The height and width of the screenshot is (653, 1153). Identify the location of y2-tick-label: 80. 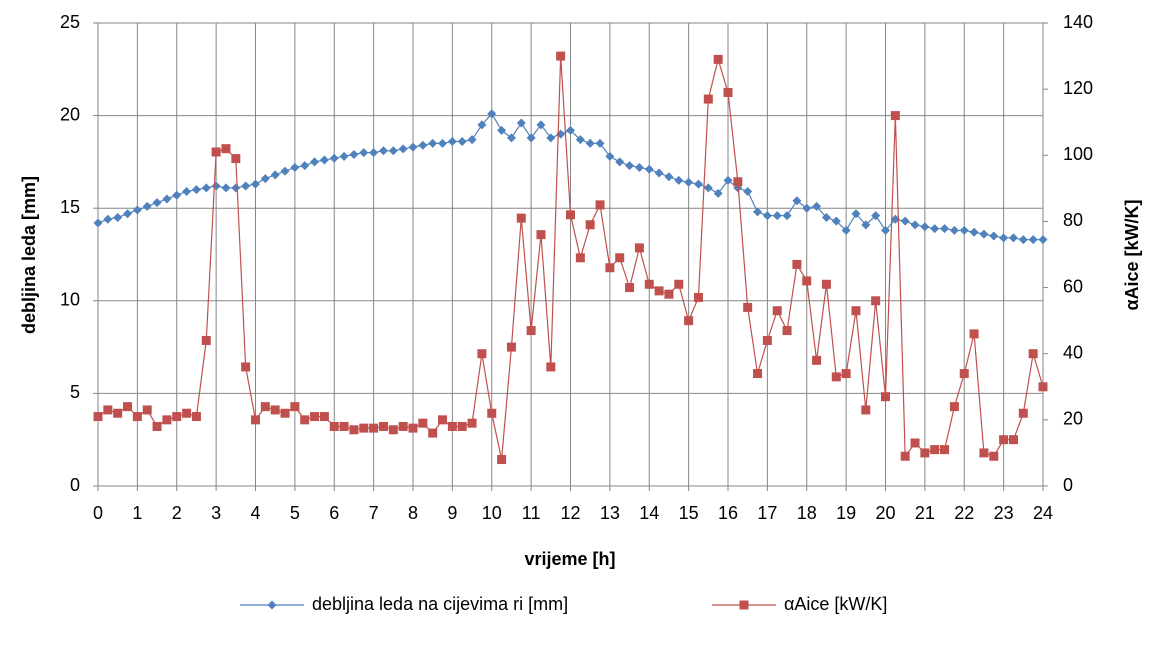
(1073, 220).